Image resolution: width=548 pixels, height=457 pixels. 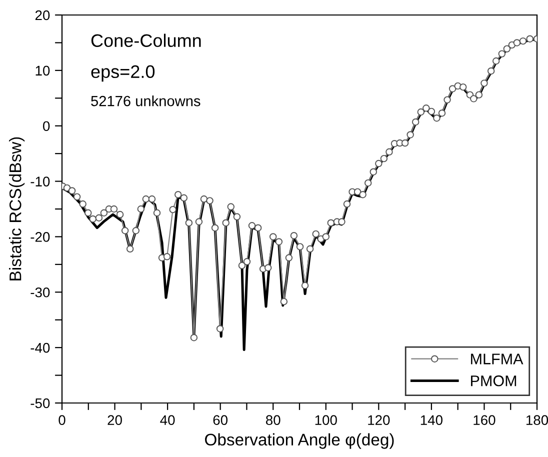 I want to click on y-tick-label: -10, so click(x=40, y=181).